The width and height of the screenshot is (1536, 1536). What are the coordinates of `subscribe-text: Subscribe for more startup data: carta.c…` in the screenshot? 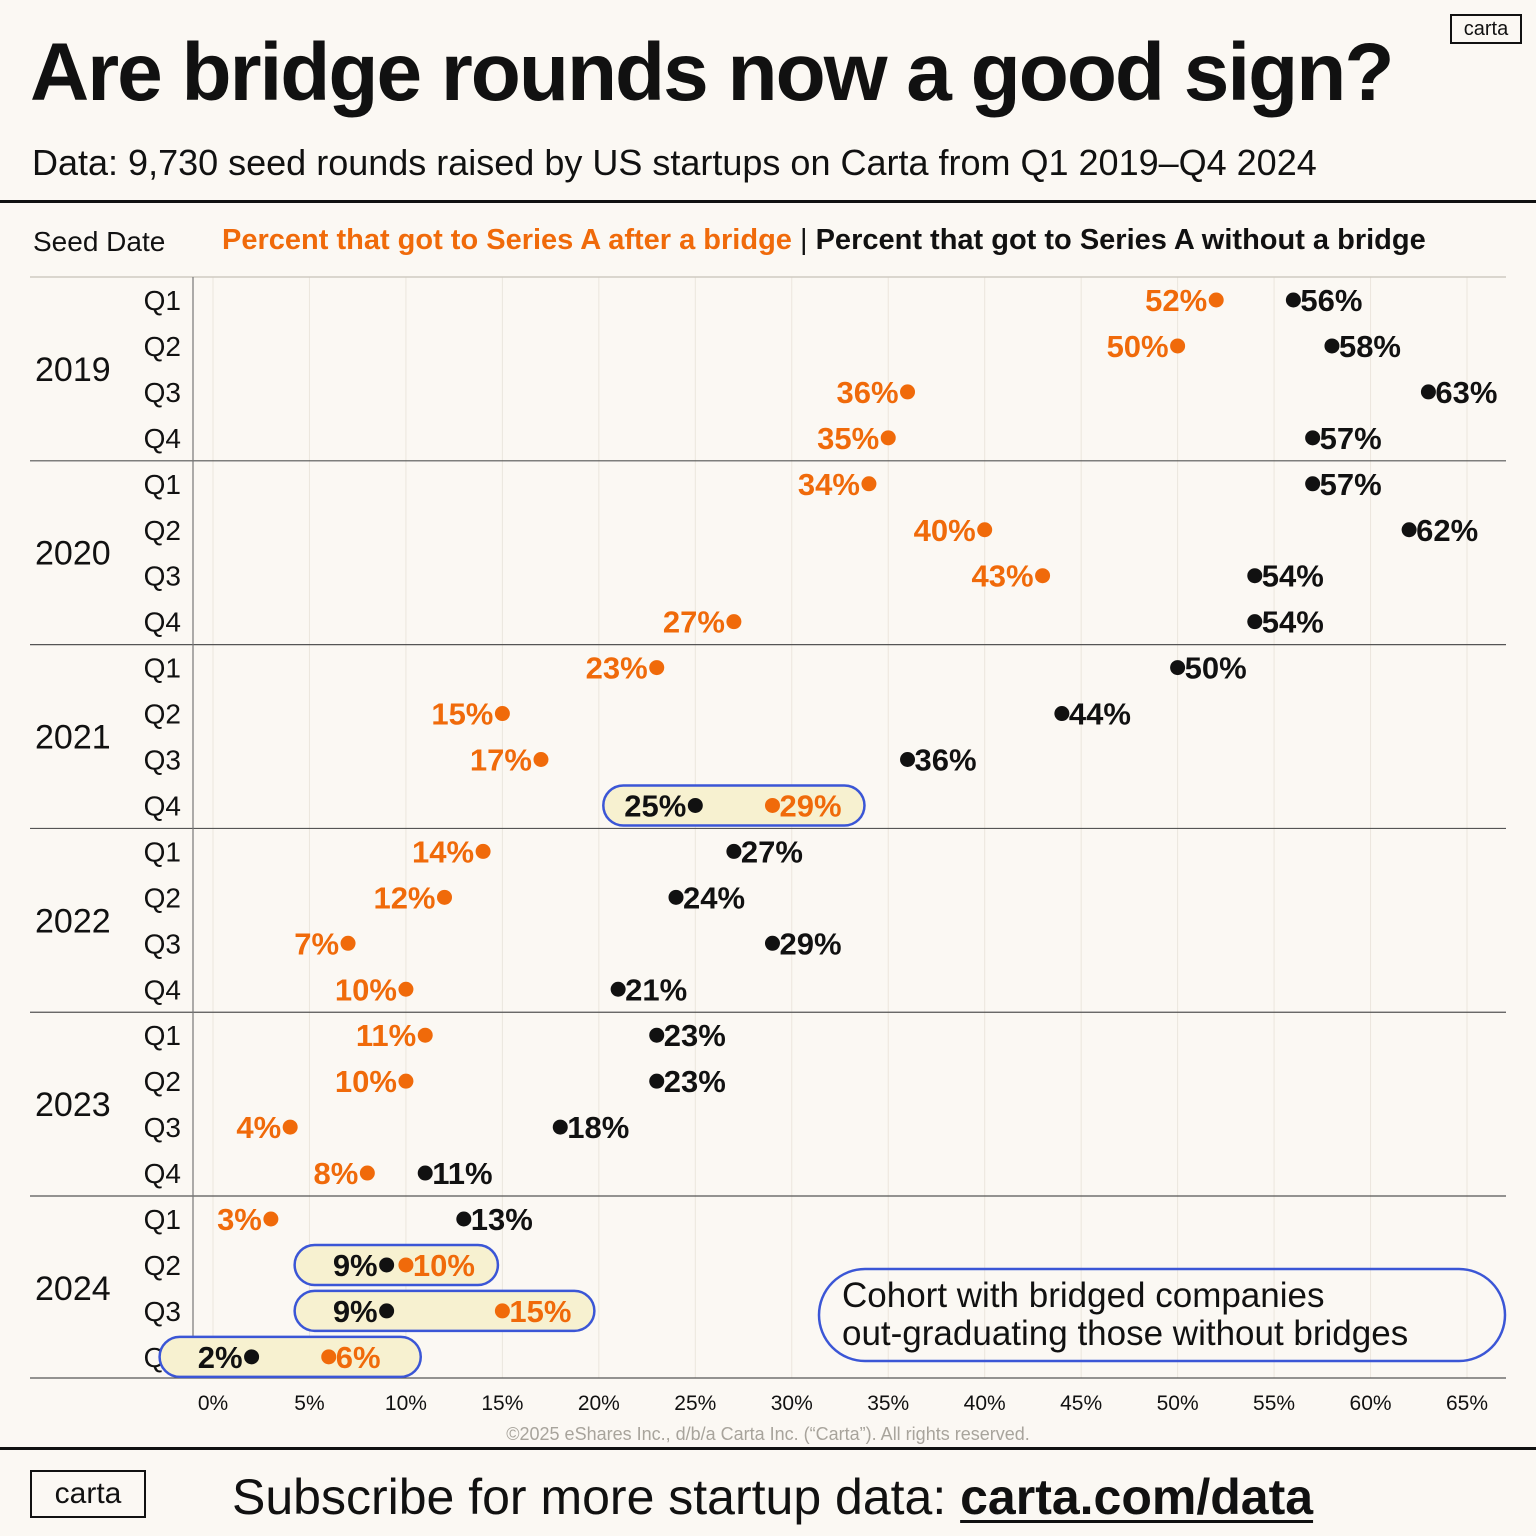 It's located at (772, 1497).